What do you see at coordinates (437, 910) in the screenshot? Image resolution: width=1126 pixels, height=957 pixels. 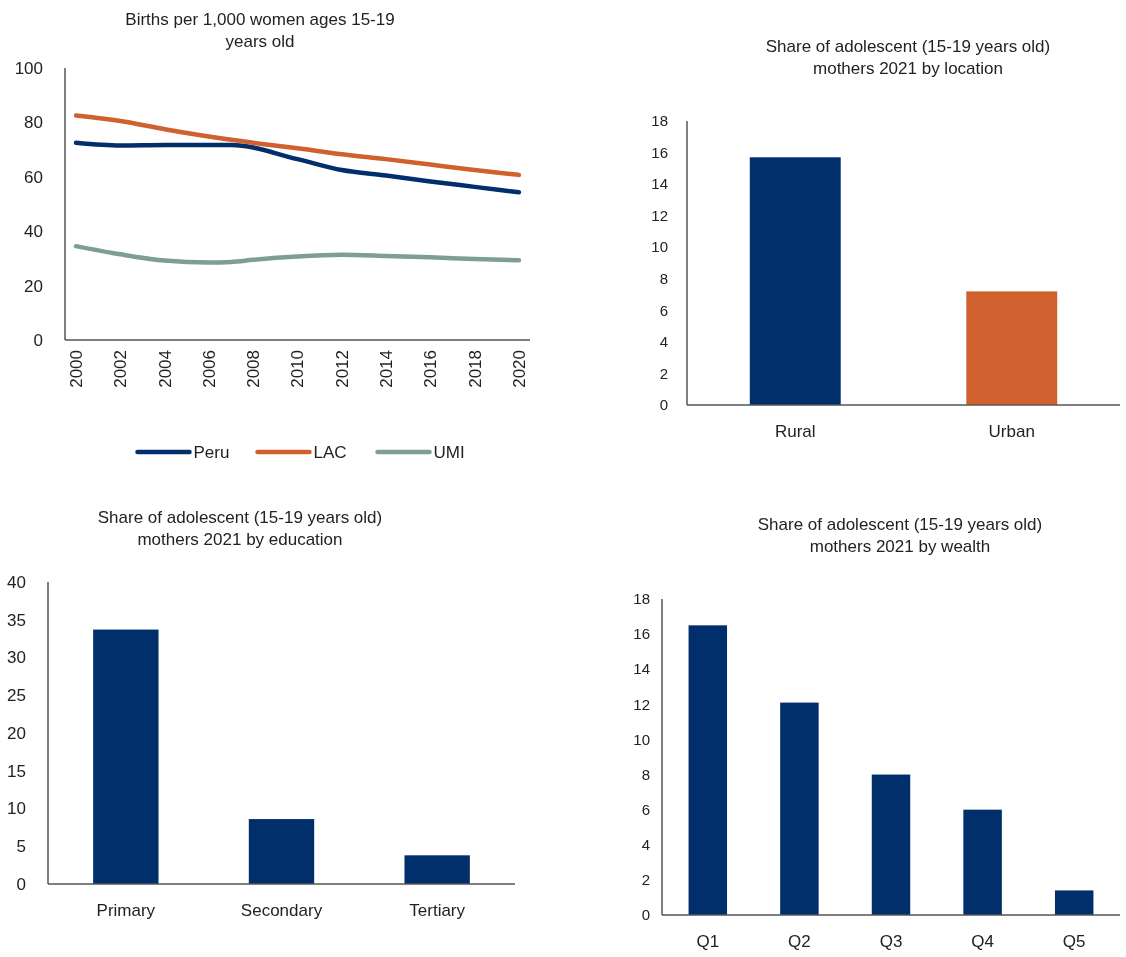 I see `x-tick-label: Tertiary` at bounding box center [437, 910].